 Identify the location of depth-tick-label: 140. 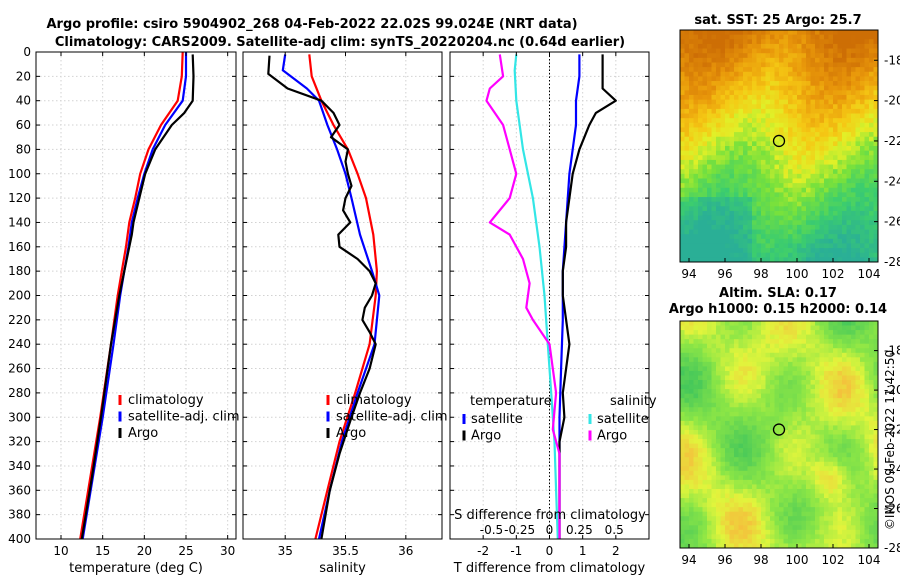
(19, 222).